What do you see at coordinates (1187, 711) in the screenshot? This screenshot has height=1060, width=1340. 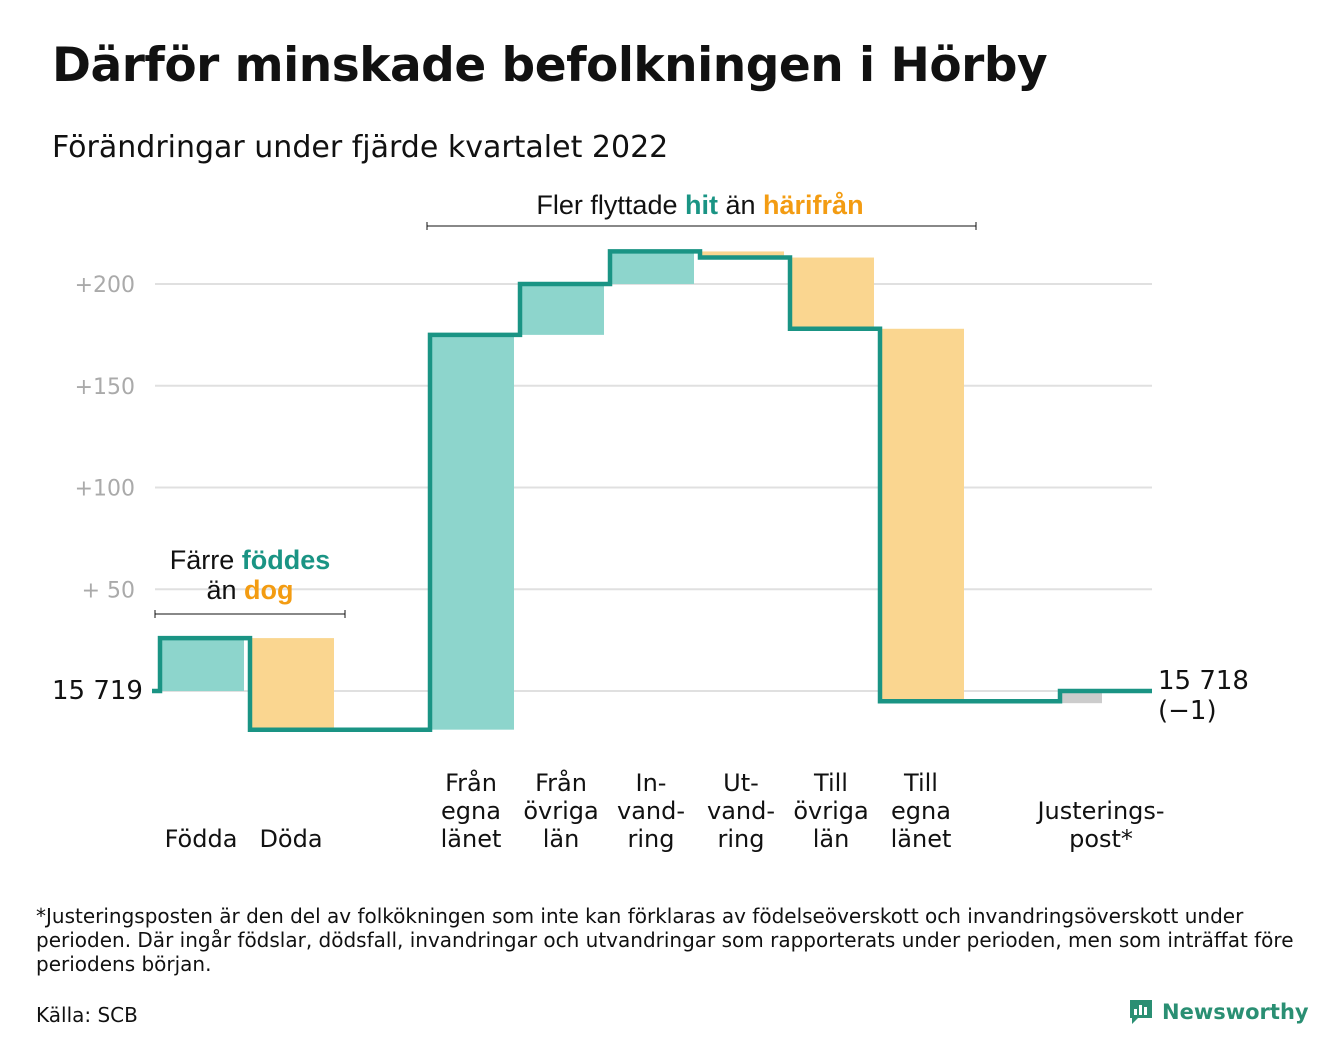 I see `end-change-label: (−1)` at bounding box center [1187, 711].